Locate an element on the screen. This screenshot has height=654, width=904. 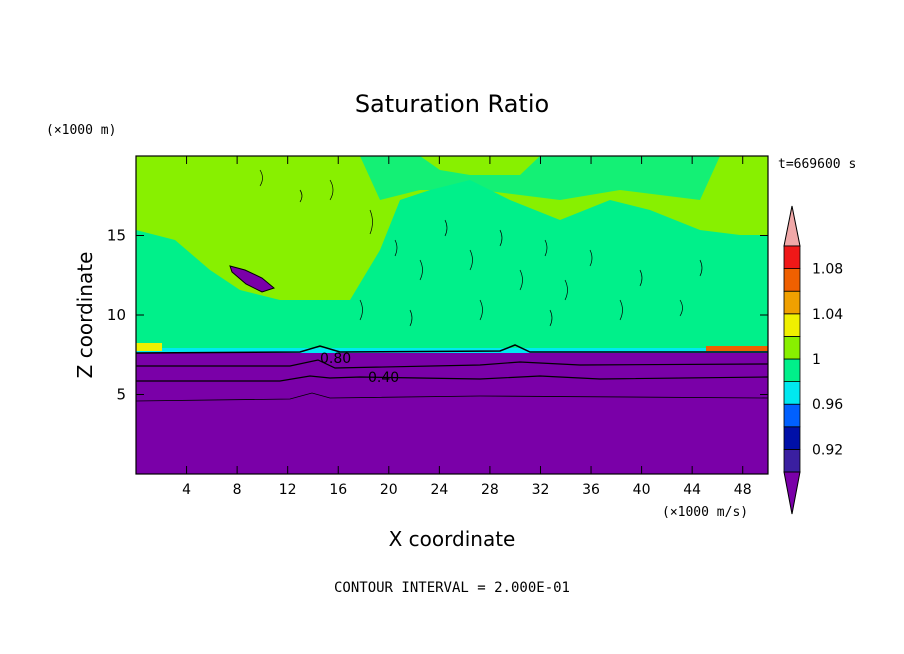
x-tick-label: 48 is located at coordinates (743, 490).